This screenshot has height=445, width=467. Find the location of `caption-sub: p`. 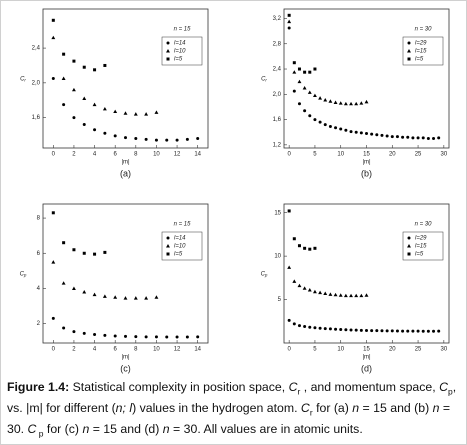

caption-sub: p is located at coordinates (40, 433).